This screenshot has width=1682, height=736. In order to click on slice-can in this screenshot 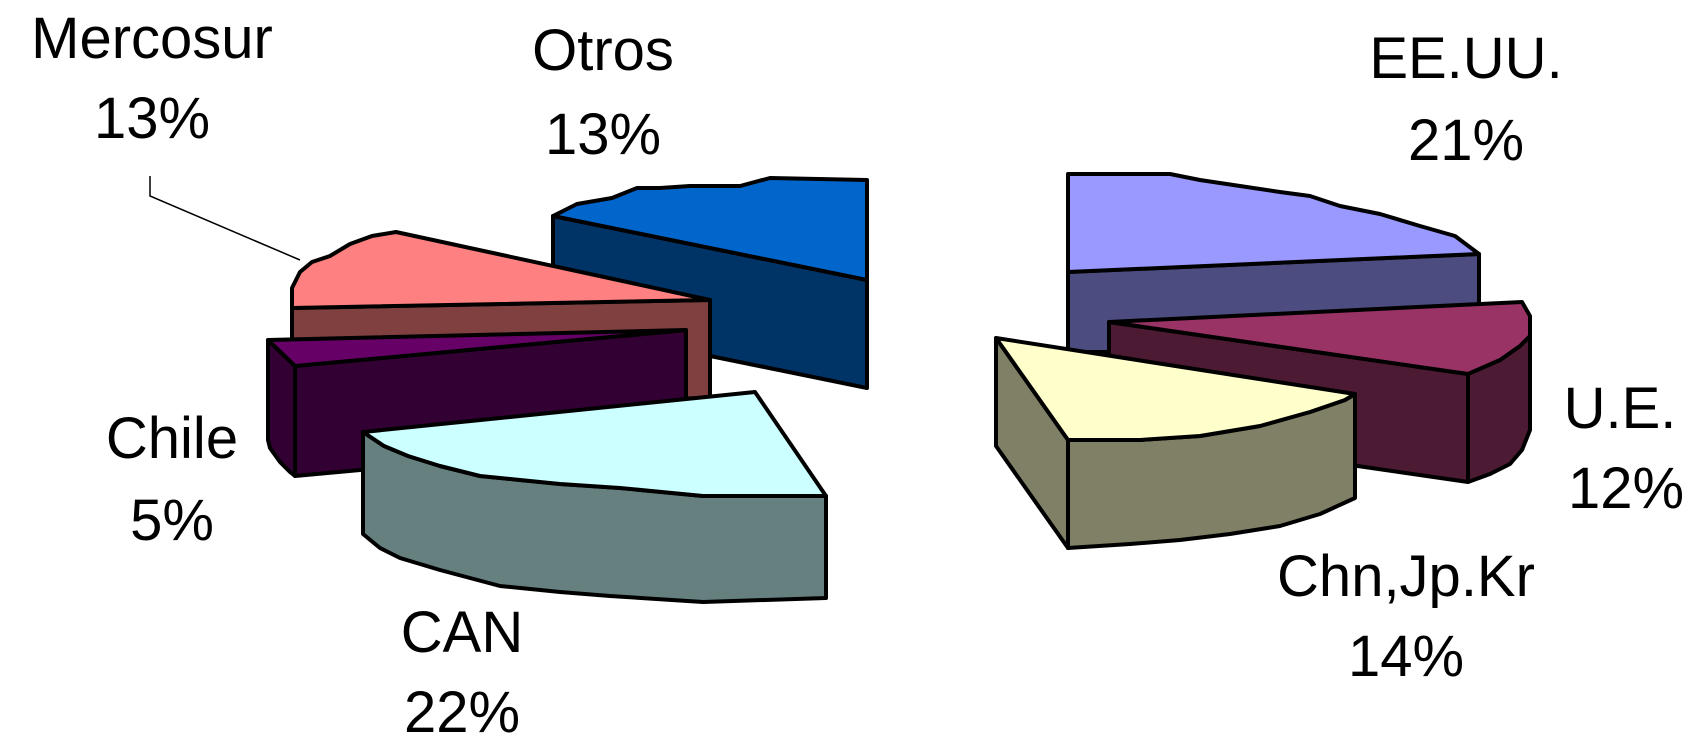, I will do `click(594, 497)`.